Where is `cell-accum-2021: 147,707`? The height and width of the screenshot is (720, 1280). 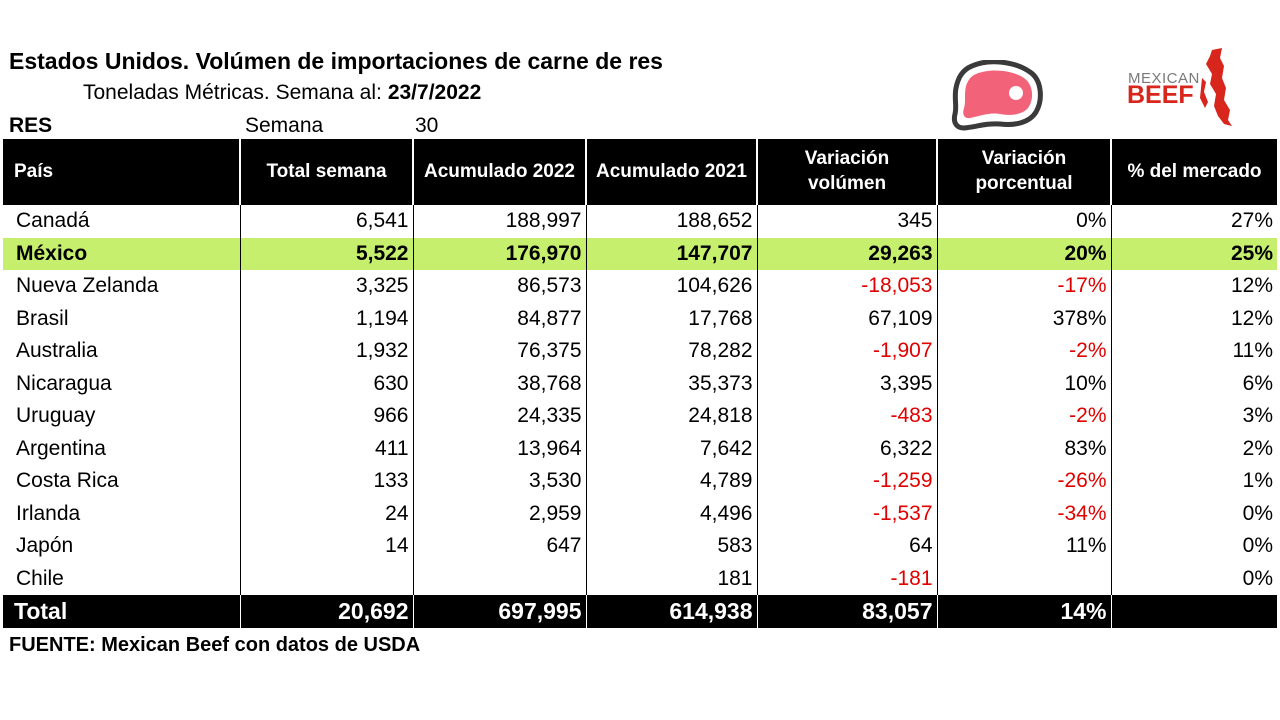 cell-accum-2021: 147,707 is located at coordinates (671, 253).